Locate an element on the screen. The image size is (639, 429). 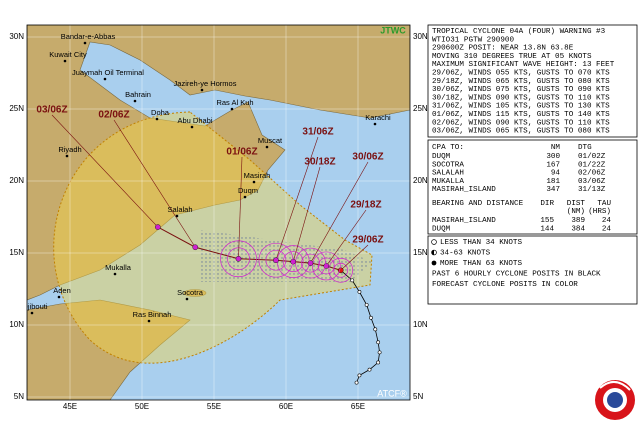
place-label: Karachi is located at coordinates (378, 117).